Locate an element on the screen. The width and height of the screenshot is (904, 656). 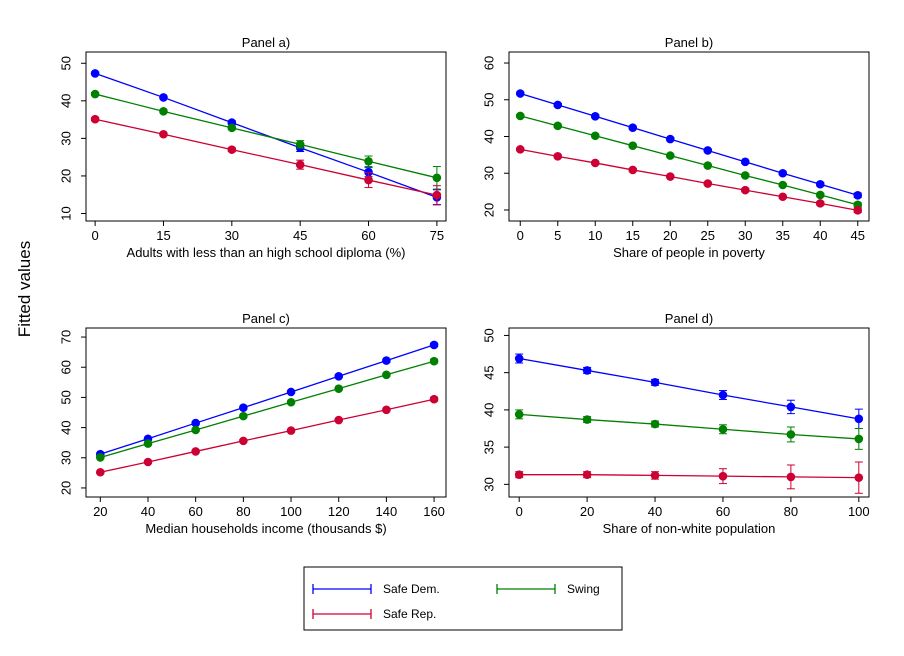
series-swing is located at coordinates (689, 429).